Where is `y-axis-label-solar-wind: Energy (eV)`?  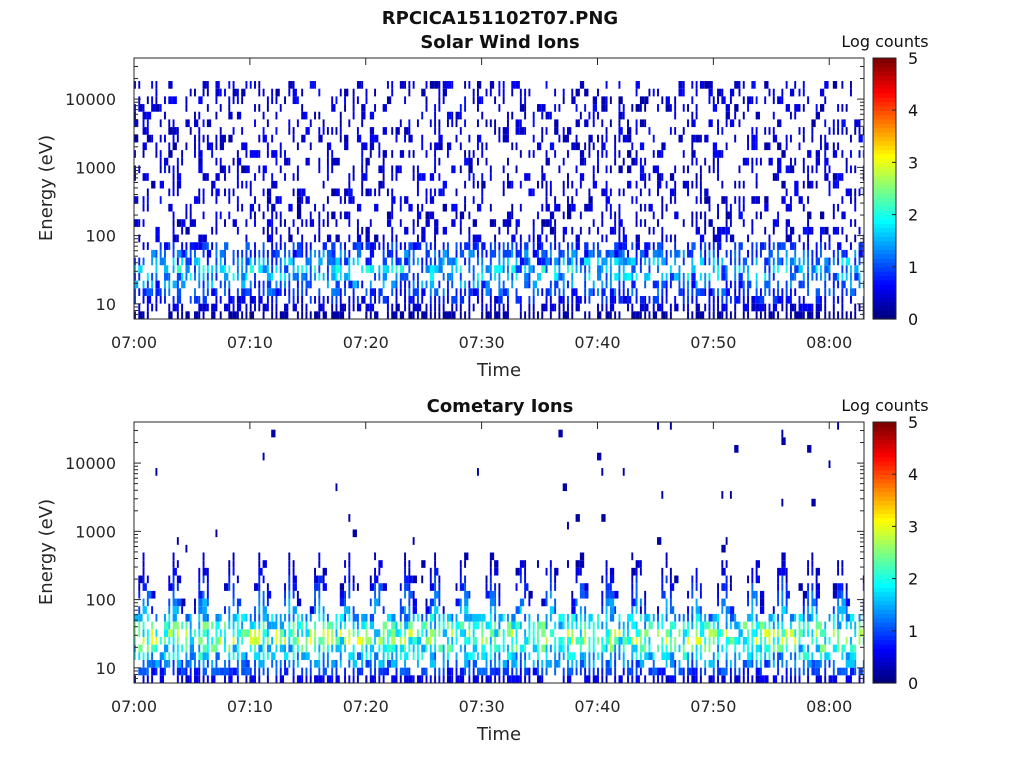 y-axis-label-solar-wind: Energy (eV) is located at coordinates (46, 188).